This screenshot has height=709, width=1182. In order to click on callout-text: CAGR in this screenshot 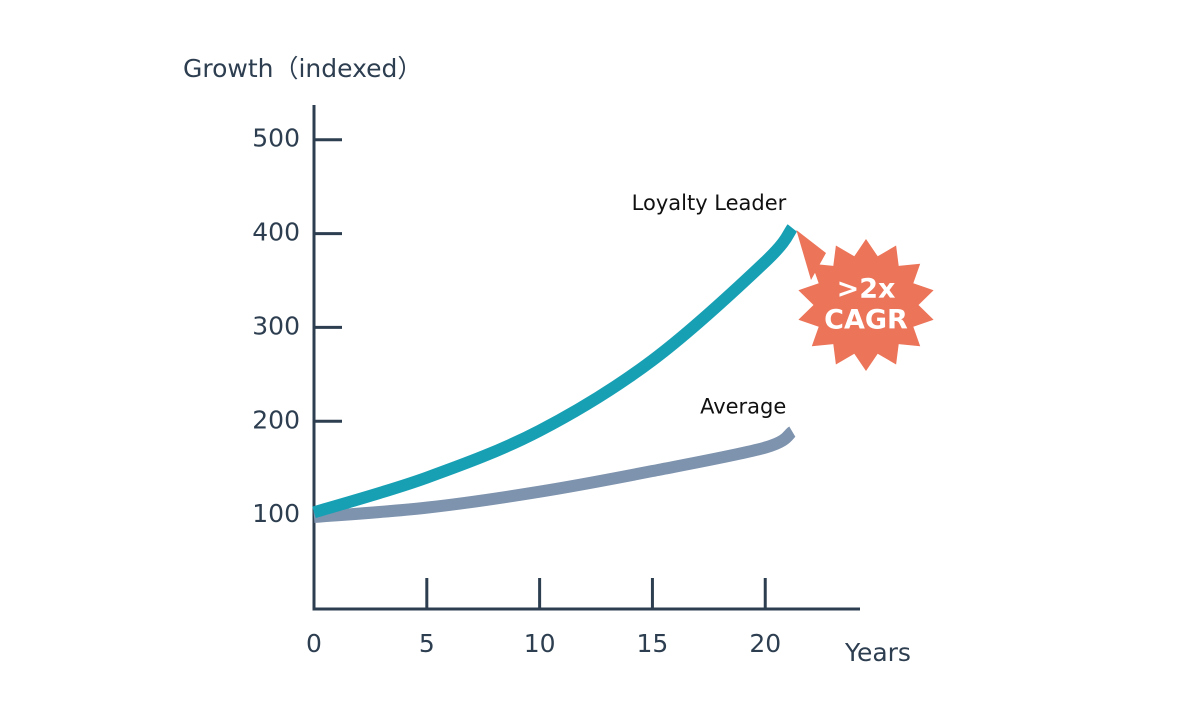, I will do `click(866, 320)`.